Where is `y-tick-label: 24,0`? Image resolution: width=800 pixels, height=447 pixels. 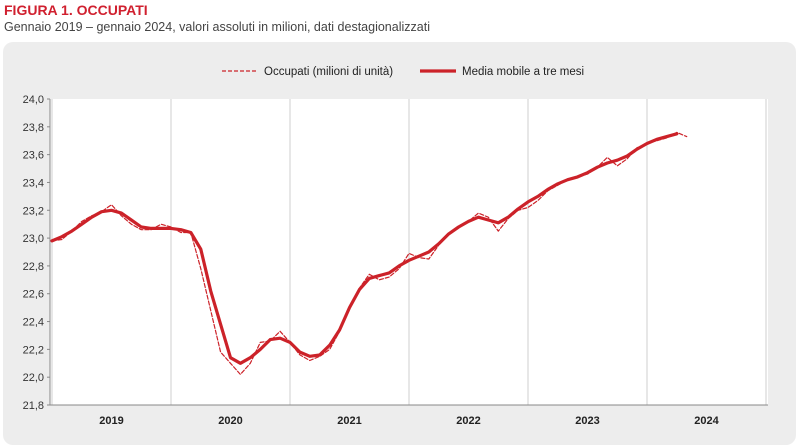 y-tick-label: 24,0 is located at coordinates (33, 100).